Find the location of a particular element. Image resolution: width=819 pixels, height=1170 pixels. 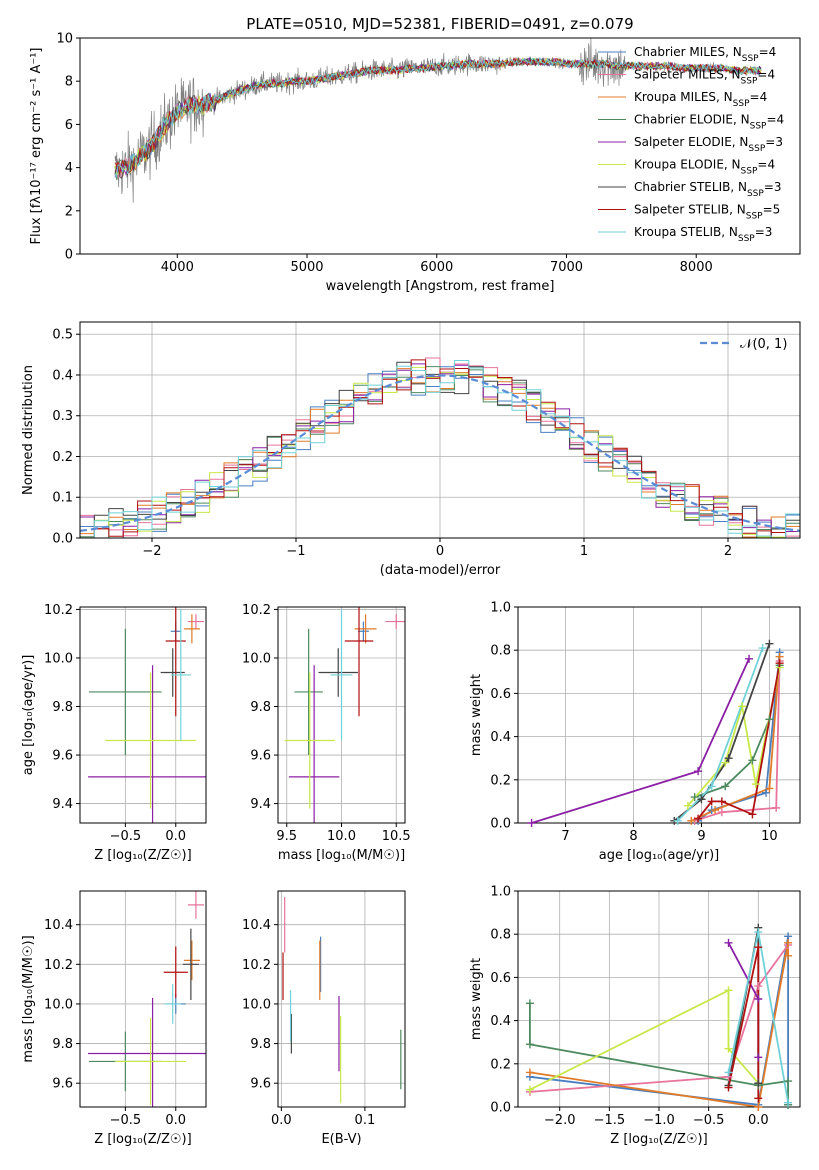

x-axis-label: Z [log₁₀(Z/Z☉)] is located at coordinates (142, 855).